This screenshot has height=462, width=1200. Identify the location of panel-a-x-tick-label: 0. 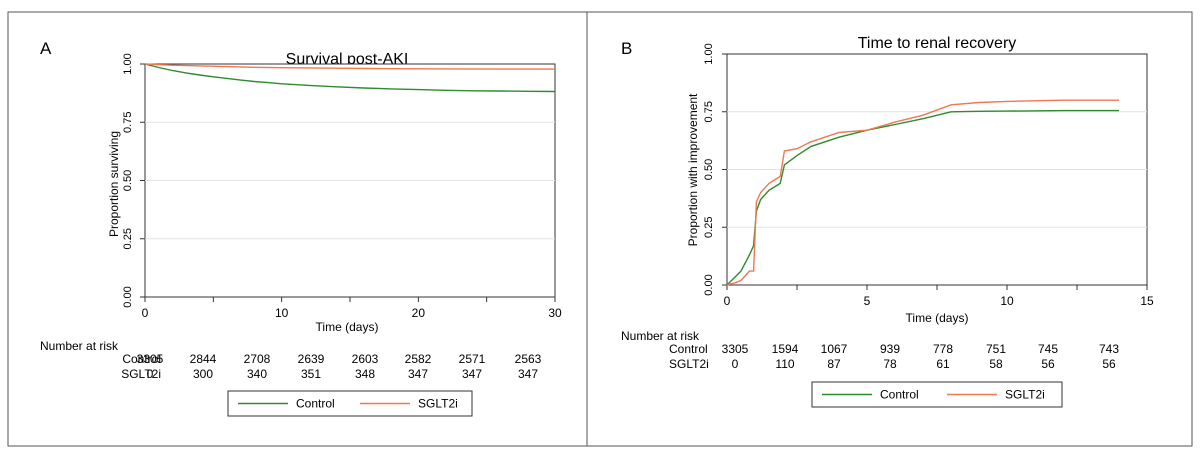
(145, 313).